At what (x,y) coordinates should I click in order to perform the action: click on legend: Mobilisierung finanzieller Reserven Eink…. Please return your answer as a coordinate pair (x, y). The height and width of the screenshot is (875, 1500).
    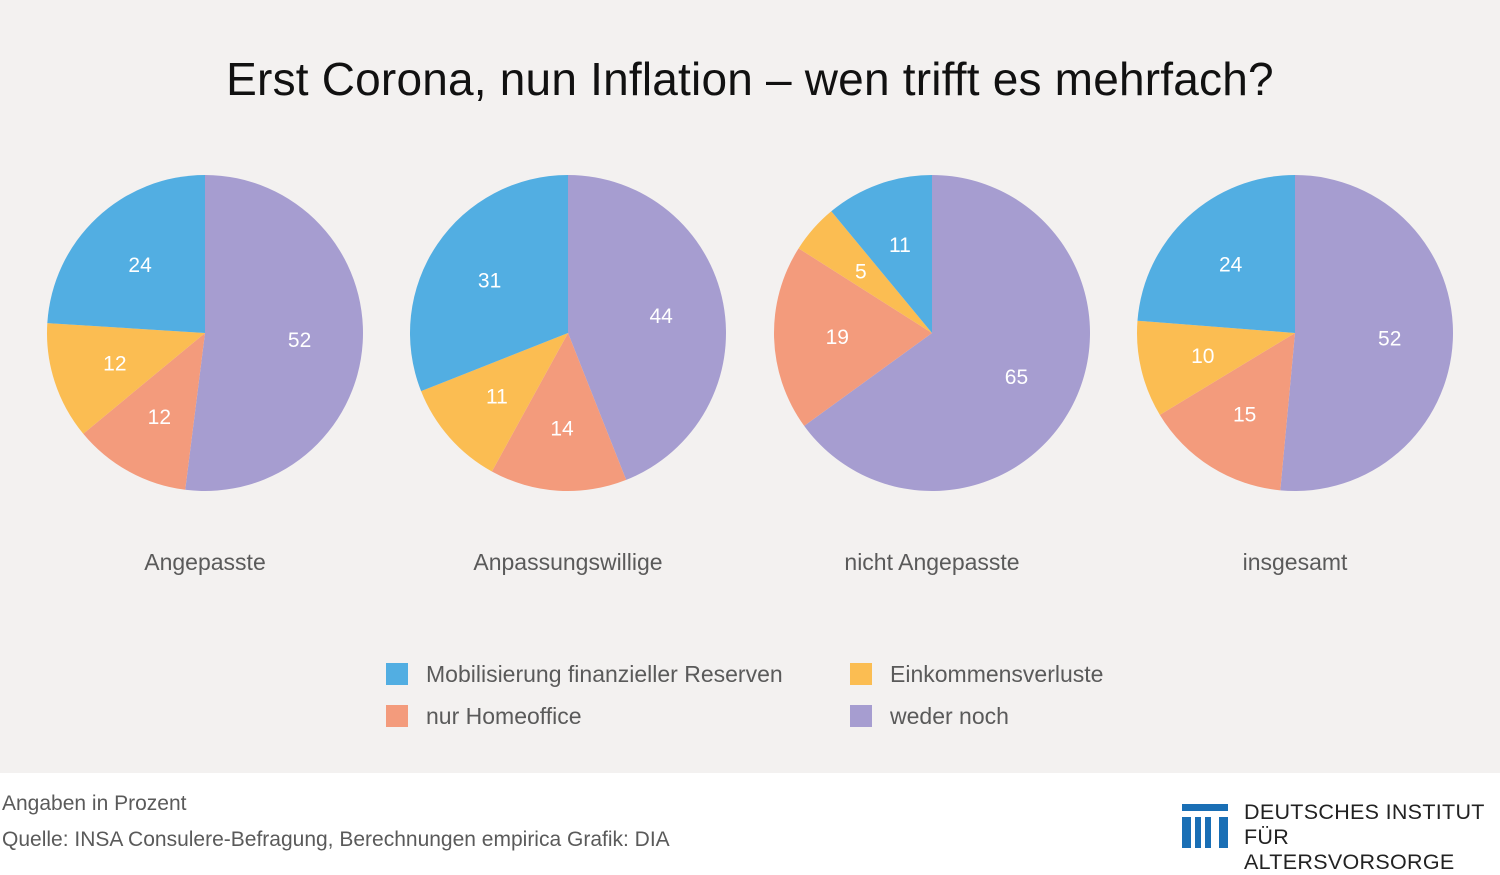
    Looking at the image, I should click on (766, 703).